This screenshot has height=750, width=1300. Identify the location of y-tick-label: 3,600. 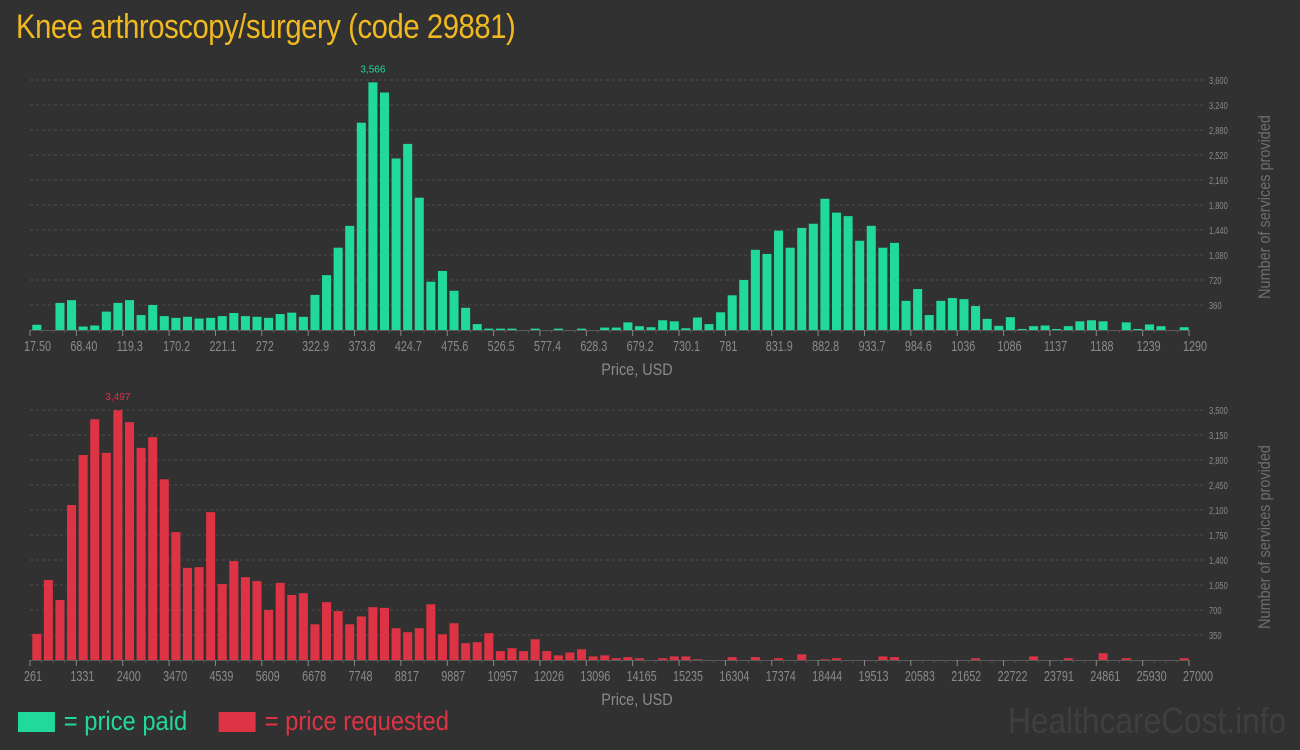
(1218, 80).